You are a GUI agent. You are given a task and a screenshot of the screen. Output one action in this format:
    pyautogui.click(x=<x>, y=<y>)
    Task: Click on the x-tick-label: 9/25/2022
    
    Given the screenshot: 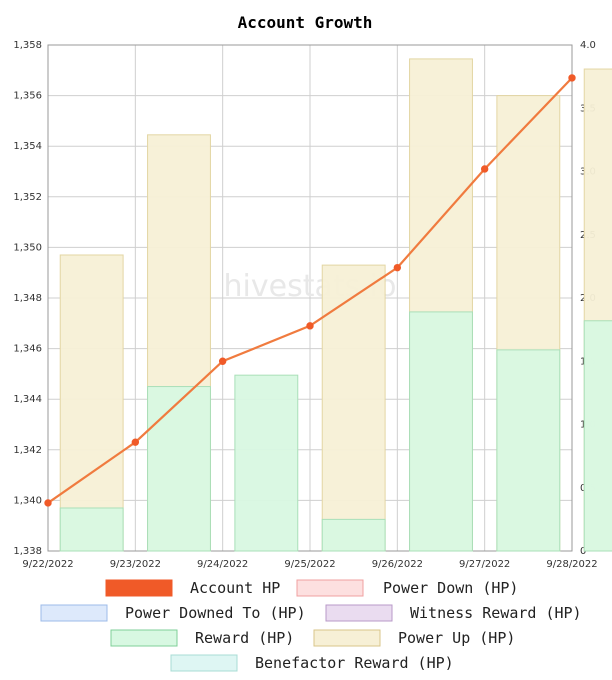 What is the action you would take?
    pyautogui.click(x=309, y=564)
    